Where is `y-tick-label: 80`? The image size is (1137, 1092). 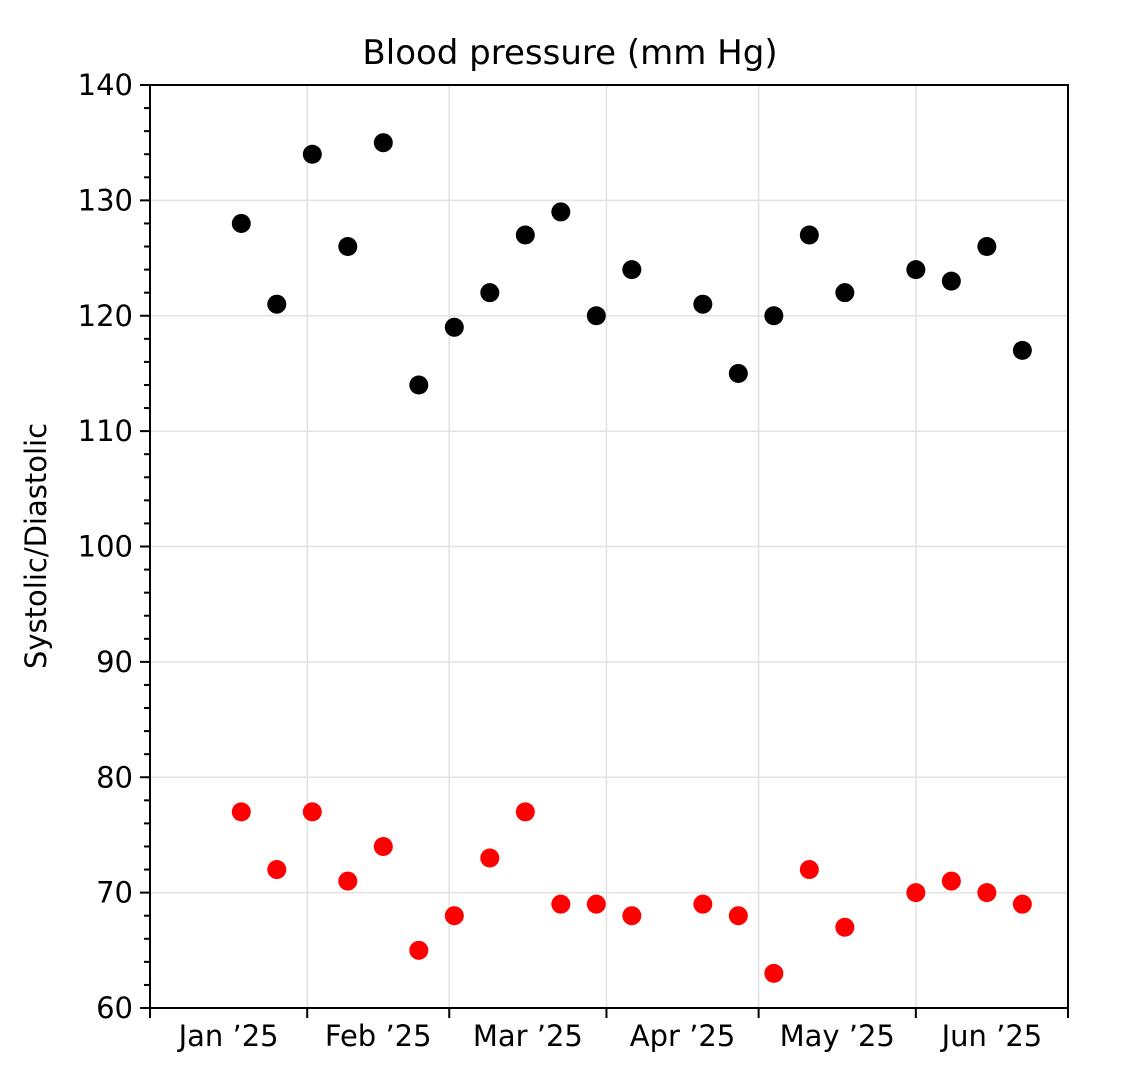 y-tick-label: 80 is located at coordinates (114, 777).